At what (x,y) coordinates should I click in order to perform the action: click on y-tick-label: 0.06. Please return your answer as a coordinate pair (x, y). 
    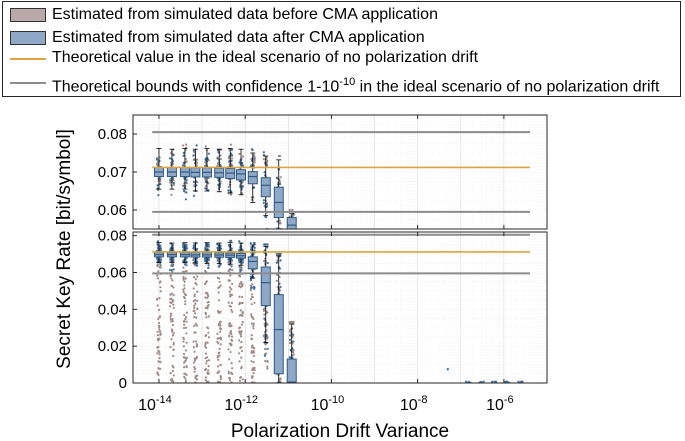
    Looking at the image, I should click on (112, 210).